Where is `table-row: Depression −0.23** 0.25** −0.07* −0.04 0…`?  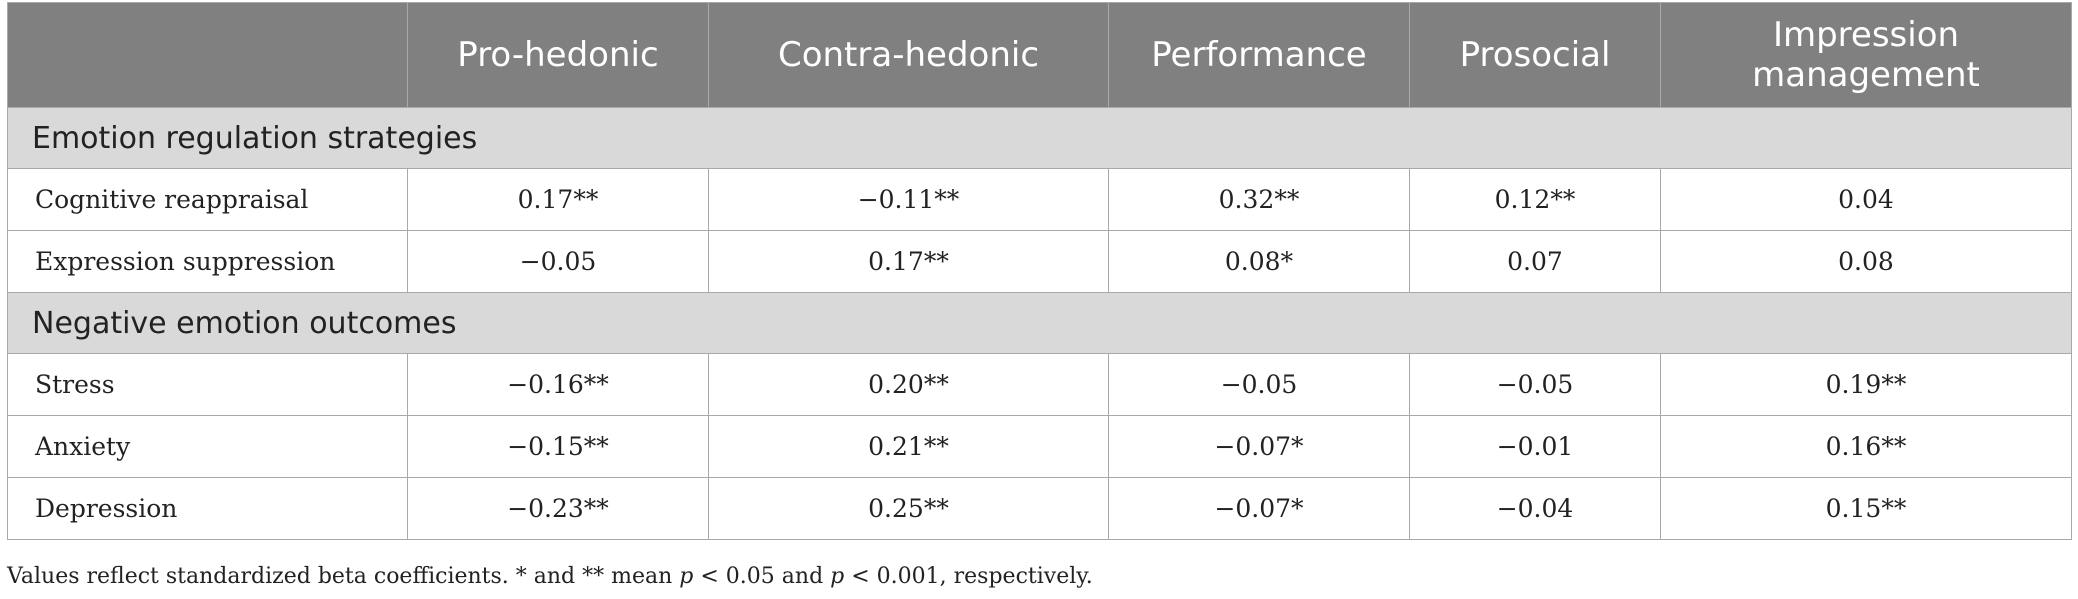
table-row: Depression −0.23** 0.25** −0.07* −0.04 0… is located at coordinates (1039, 508).